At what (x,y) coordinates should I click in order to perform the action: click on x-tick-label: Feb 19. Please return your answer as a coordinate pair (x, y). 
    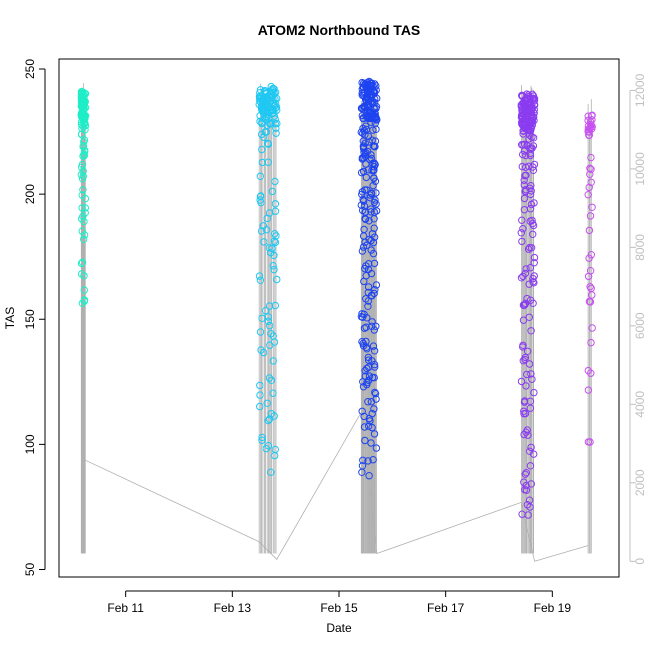
    Looking at the image, I should click on (553, 608).